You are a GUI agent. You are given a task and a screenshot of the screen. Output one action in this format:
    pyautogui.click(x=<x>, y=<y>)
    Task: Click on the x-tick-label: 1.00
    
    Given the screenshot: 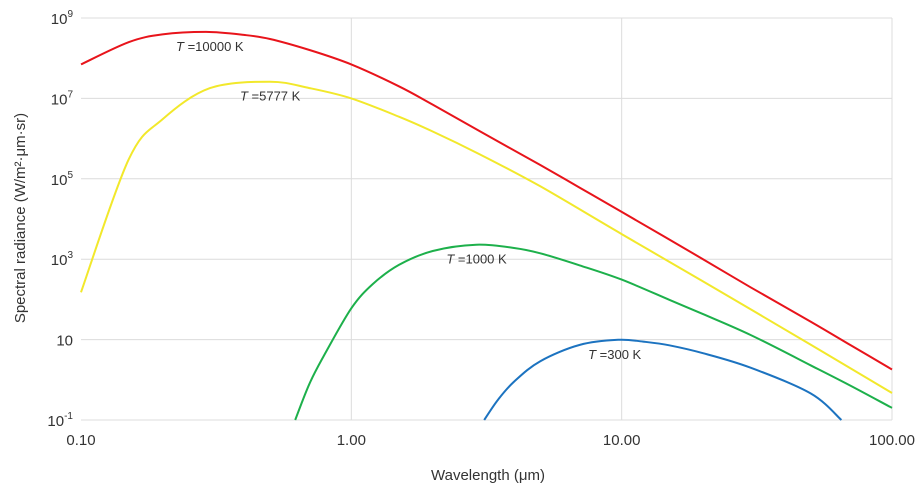 What is the action you would take?
    pyautogui.click(x=351, y=440)
    